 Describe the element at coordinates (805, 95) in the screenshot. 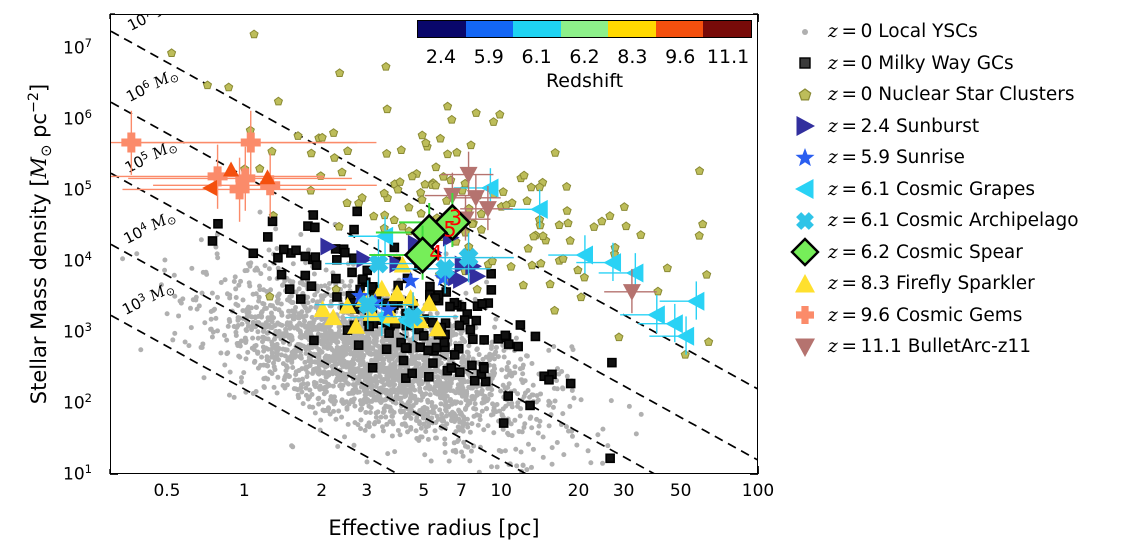

I see `pentagon-marker` at that location.